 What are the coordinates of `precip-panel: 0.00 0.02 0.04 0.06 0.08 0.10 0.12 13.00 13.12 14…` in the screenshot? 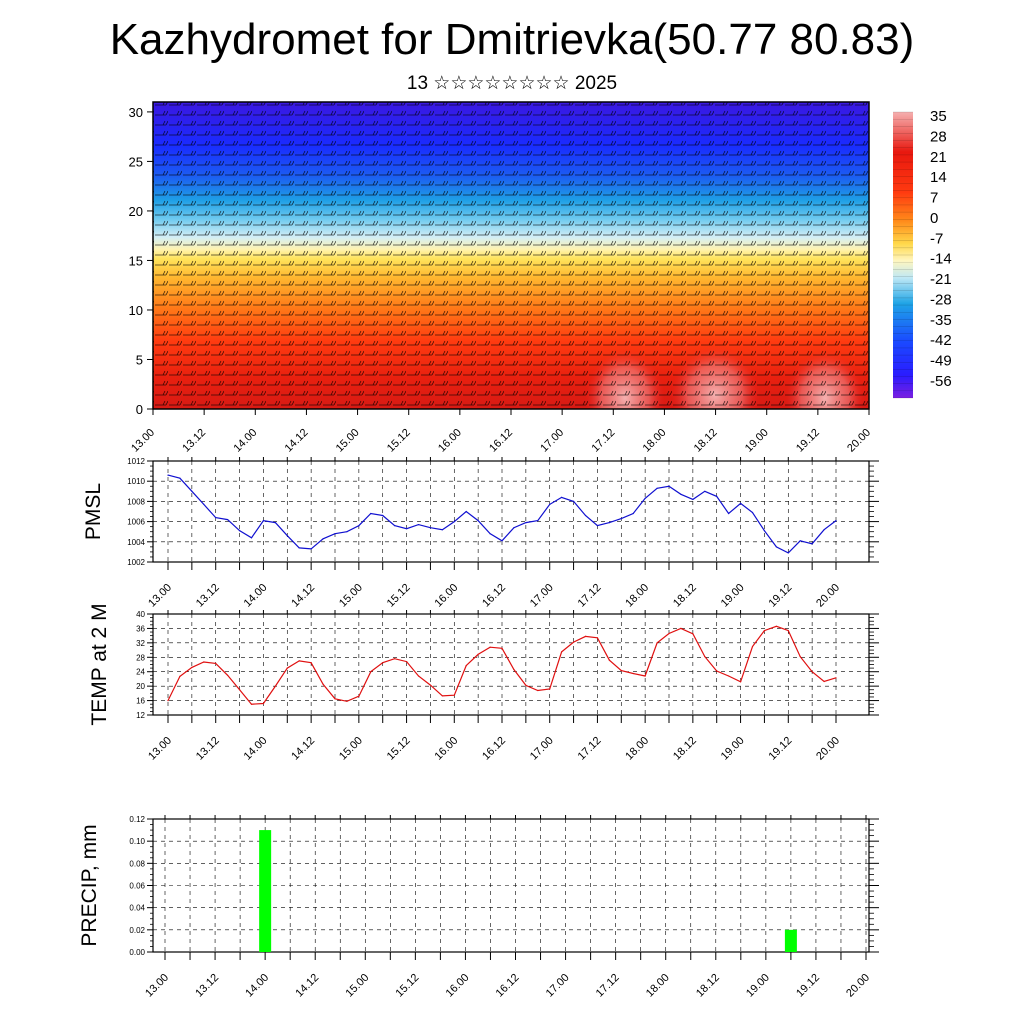 It's located at (478, 907).